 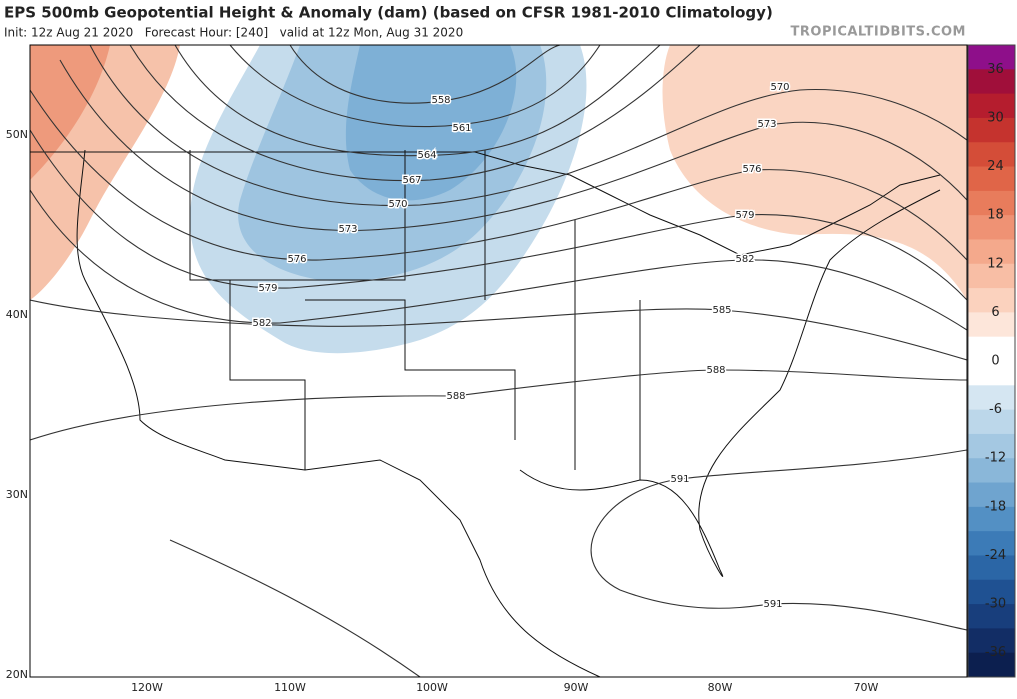 I want to click on lon-label: 110W, so click(x=290, y=687).